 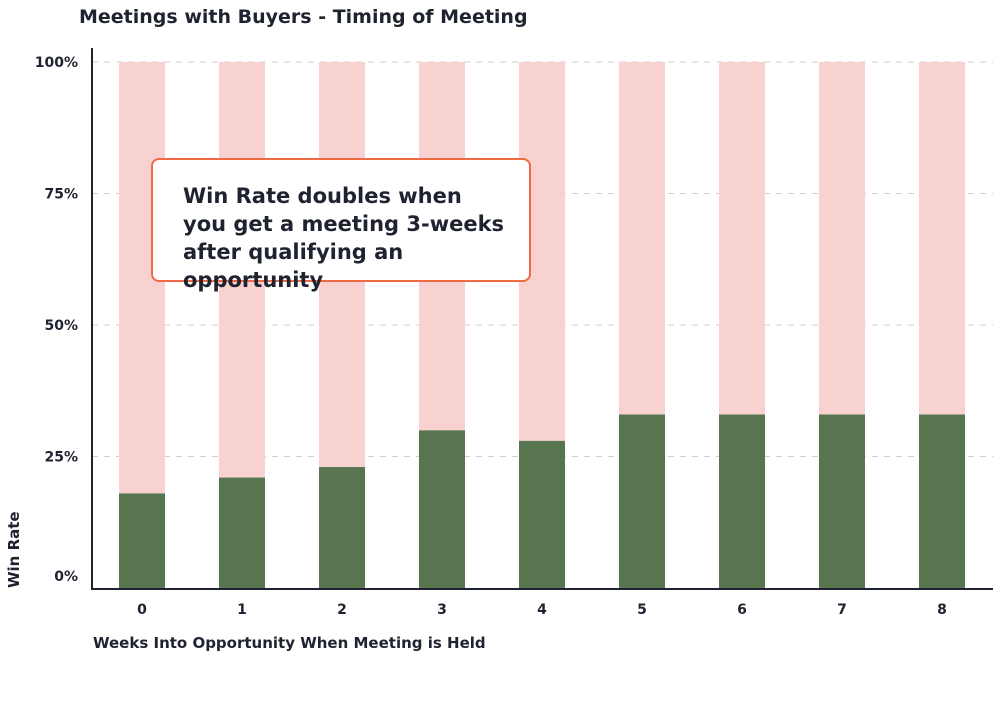 I want to click on x-tick-label: 3, so click(x=442, y=610).